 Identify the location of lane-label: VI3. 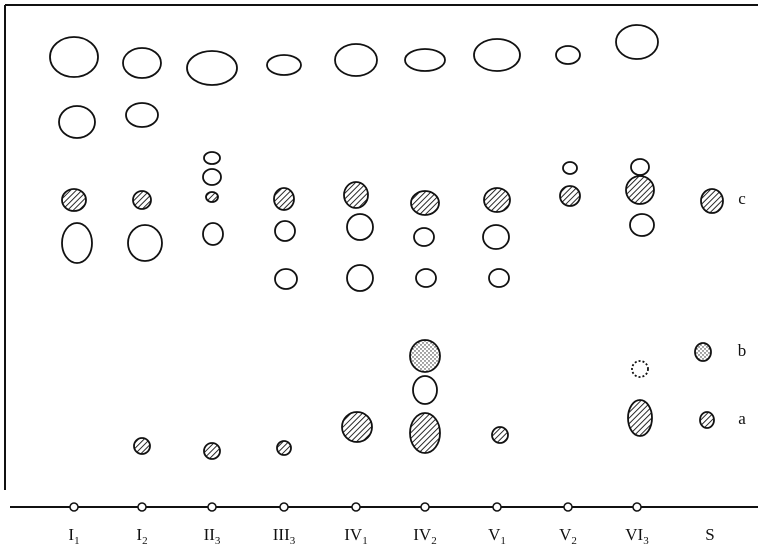
(637, 536).